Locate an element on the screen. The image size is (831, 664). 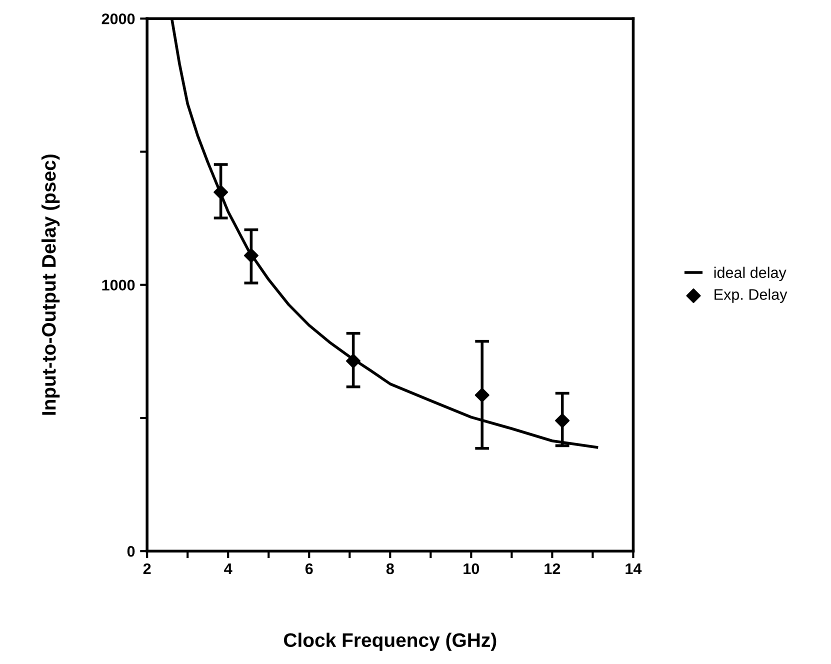
legend-label: Exp. Delay is located at coordinates (751, 295).